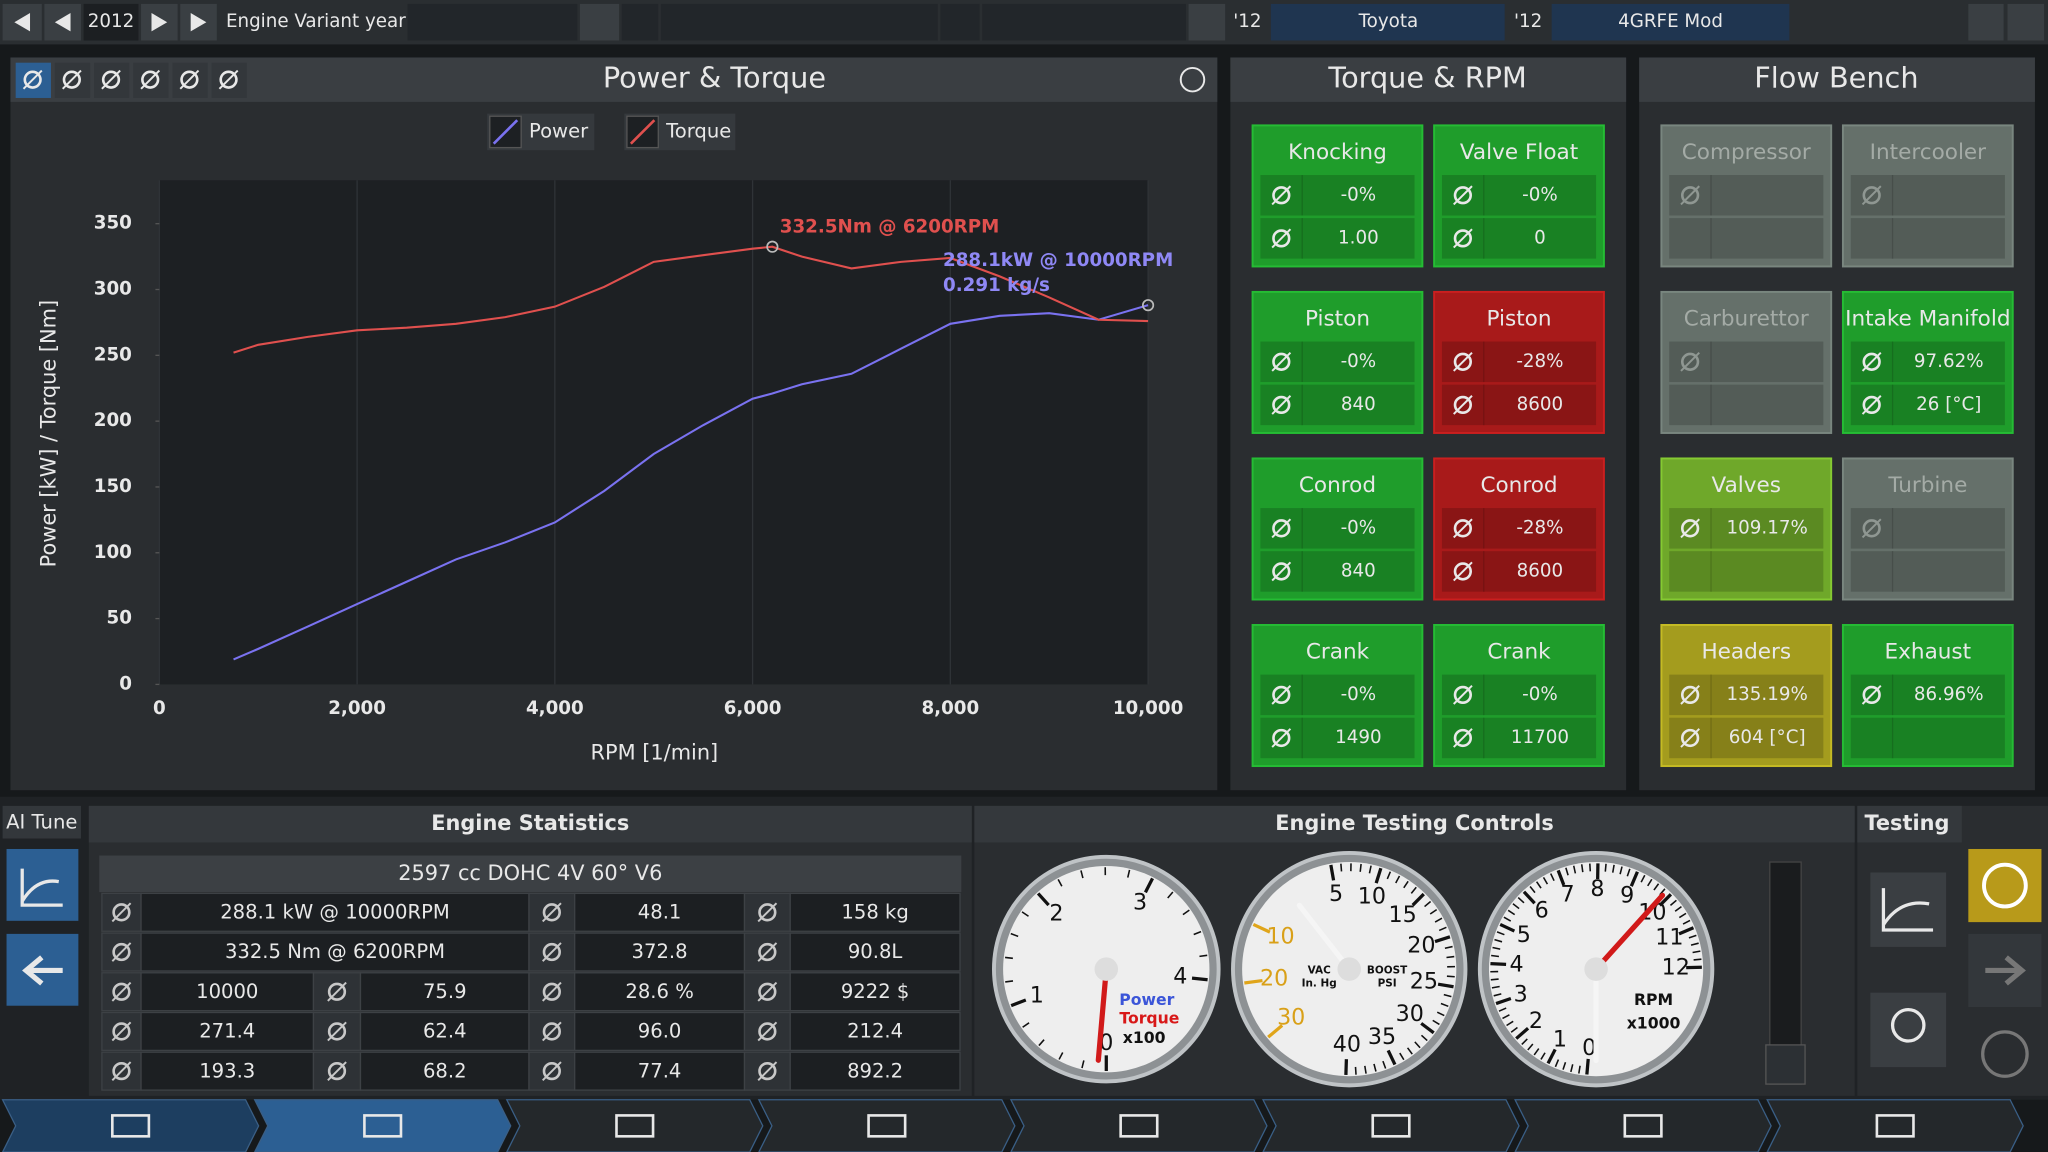  What do you see at coordinates (950, 708) in the screenshot?
I see `x-tick-label: 8,000` at bounding box center [950, 708].